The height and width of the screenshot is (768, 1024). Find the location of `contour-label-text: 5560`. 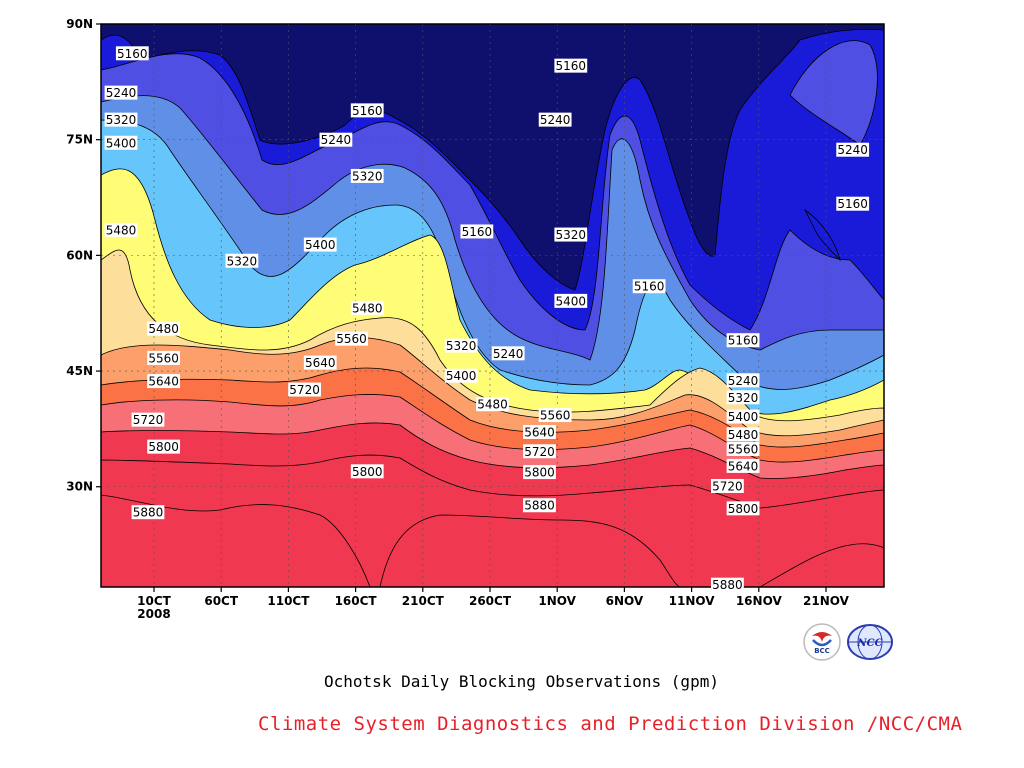

contour-label-text: 5560 is located at coordinates (163, 358).